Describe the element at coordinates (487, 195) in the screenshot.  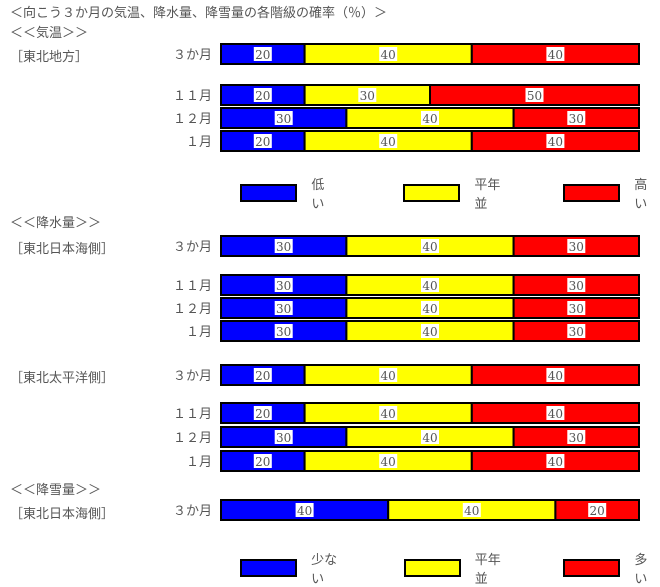
I see `legend-label-normal: 平年並` at that location.